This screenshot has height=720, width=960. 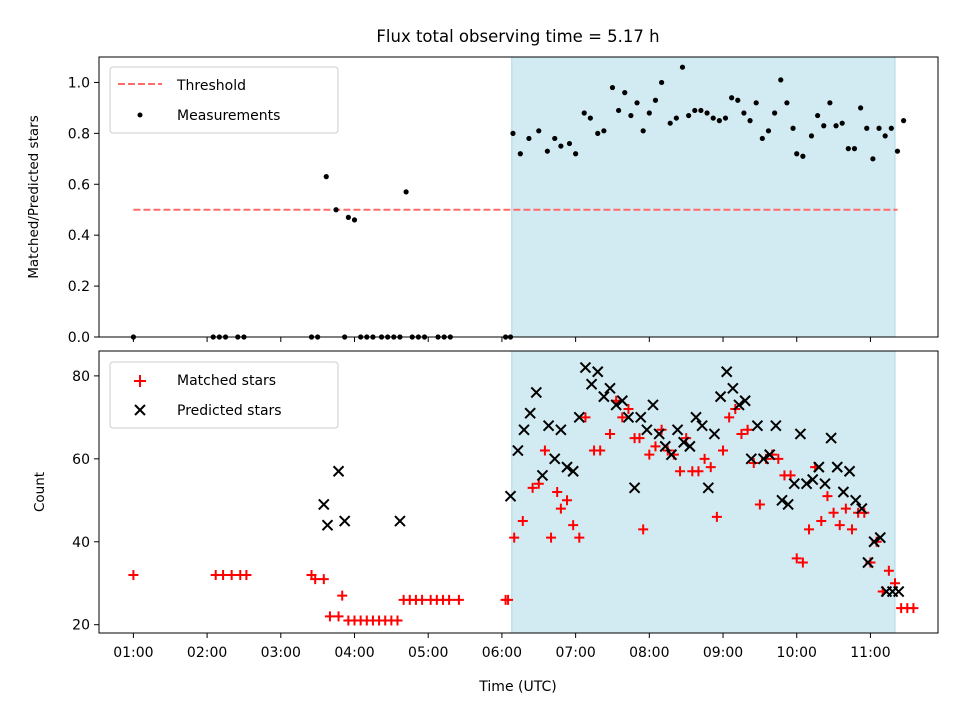 I want to click on bottom-legend: Matched stars Predicted stars, so click(x=224, y=395).